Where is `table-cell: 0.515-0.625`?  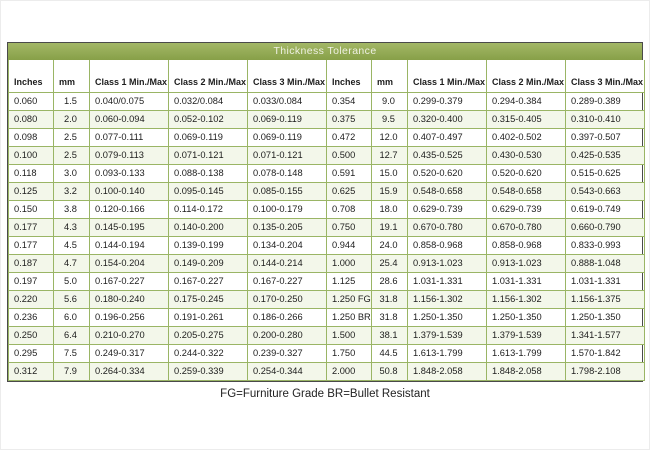 table-cell: 0.515-0.625 is located at coordinates (605, 173).